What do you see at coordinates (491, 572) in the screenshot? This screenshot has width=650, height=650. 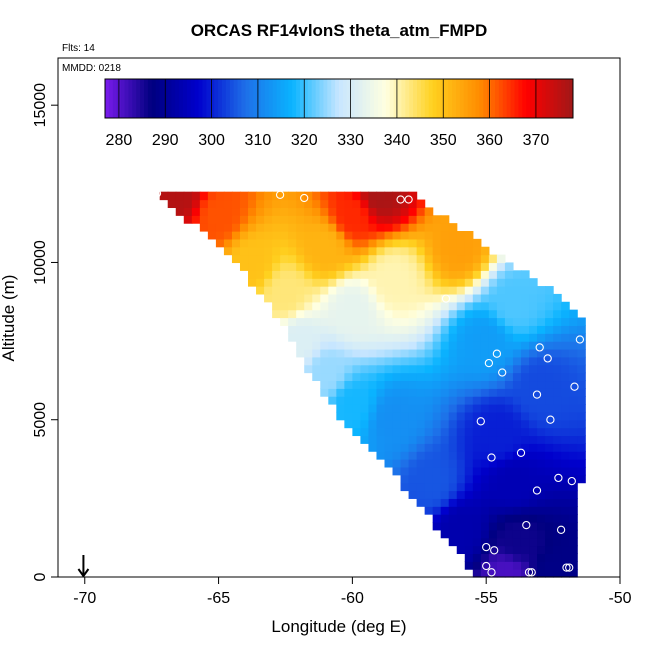 I see `flight-point` at bounding box center [491, 572].